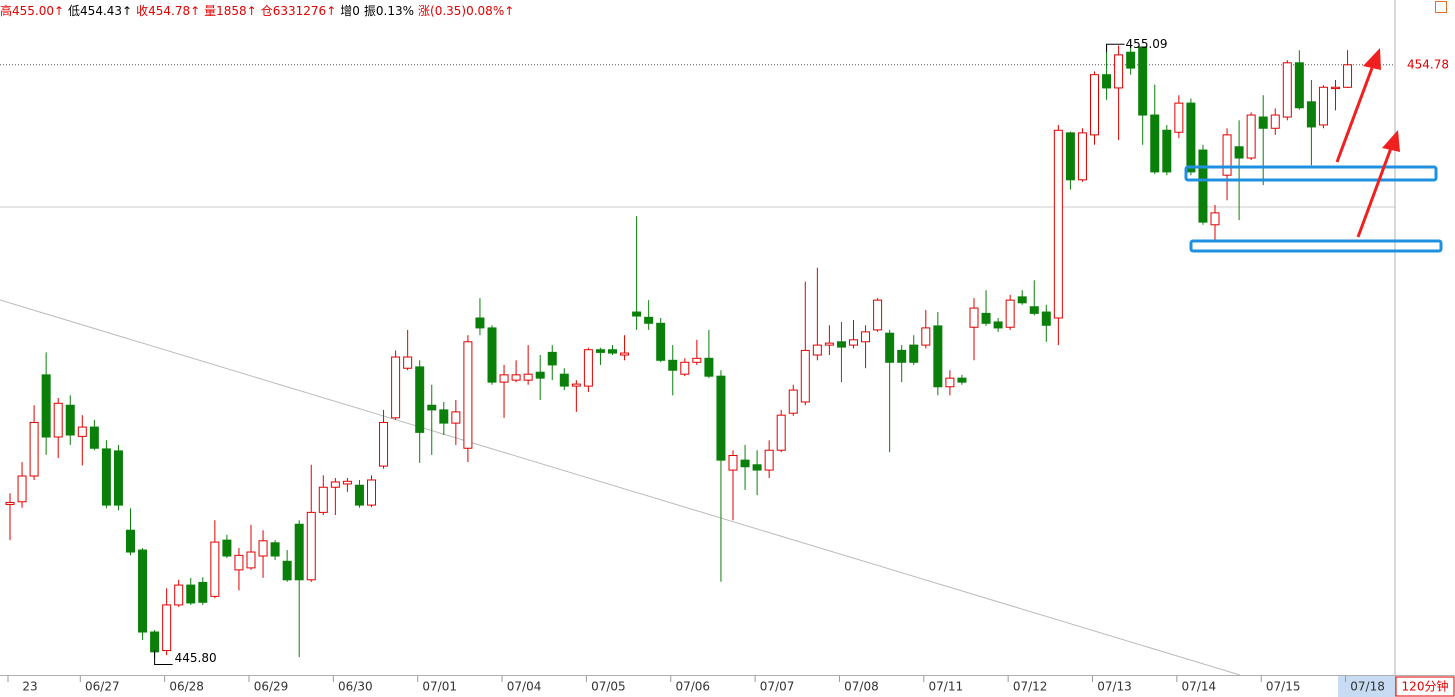 The image size is (1455, 697). I want to click on period-label: 120分钟, so click(1425, 686).